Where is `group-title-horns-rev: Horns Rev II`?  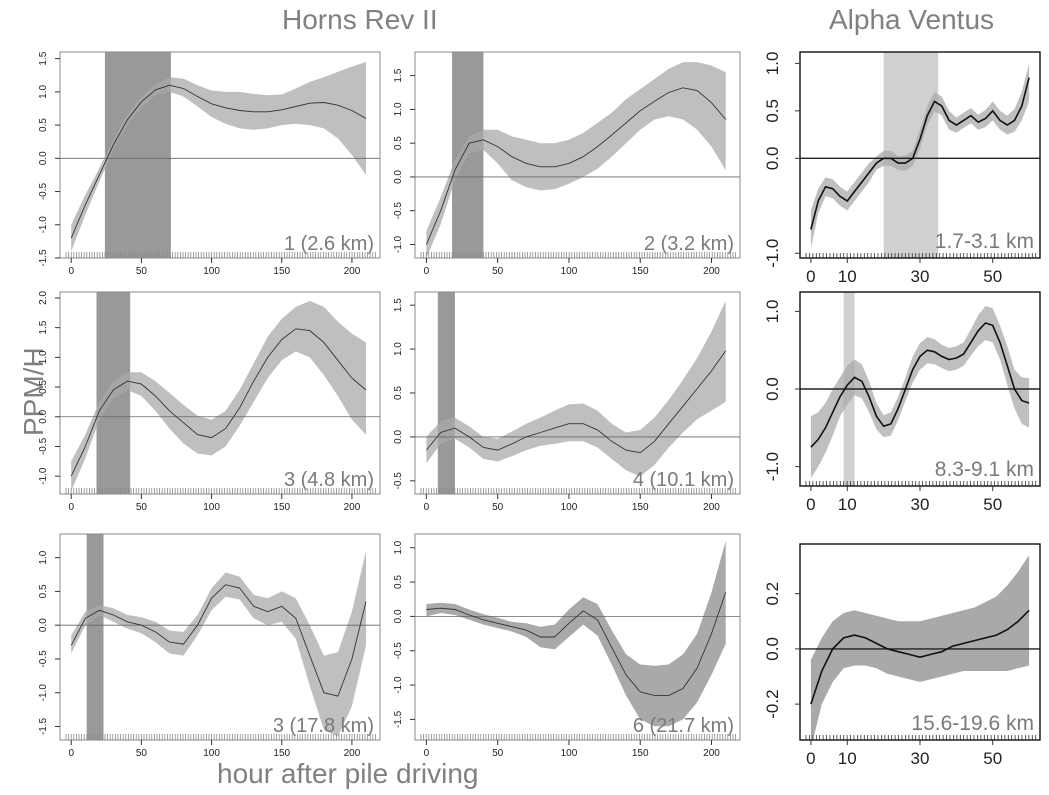 group-title-horns-rev: Horns Rev II is located at coordinates (360, 19).